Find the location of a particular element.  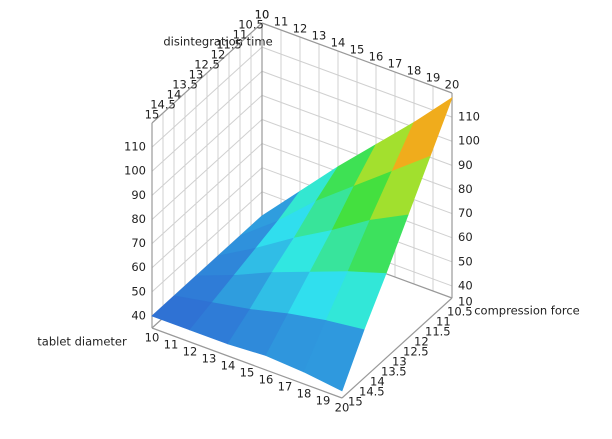

x-axis-title: tablet diameter is located at coordinates (82, 342).